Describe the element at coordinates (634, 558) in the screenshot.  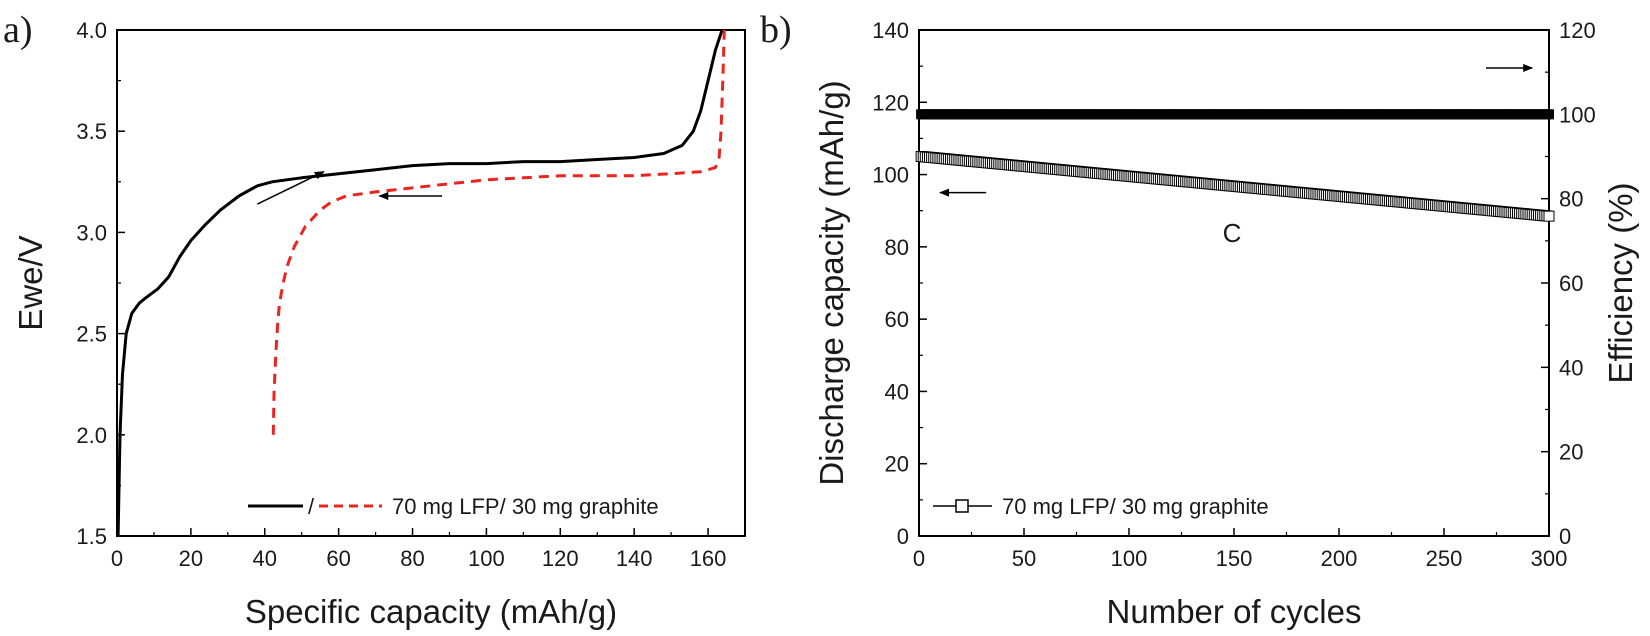
I see `x-tick-label: 140` at that location.